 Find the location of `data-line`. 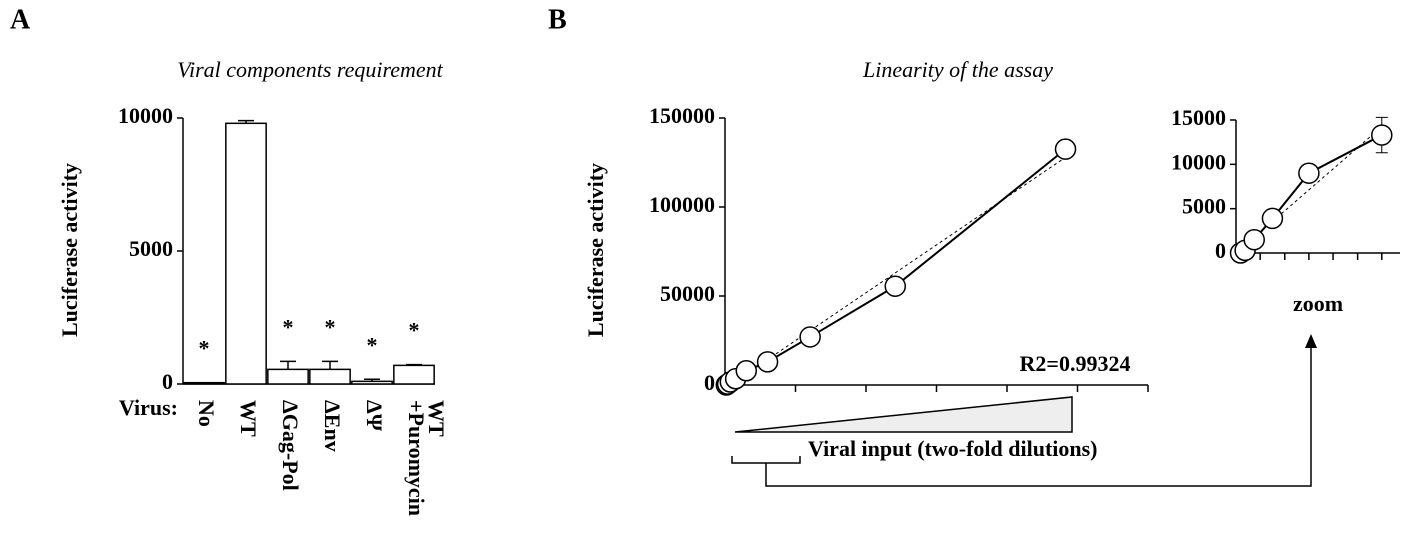

data-line is located at coordinates (896, 267).